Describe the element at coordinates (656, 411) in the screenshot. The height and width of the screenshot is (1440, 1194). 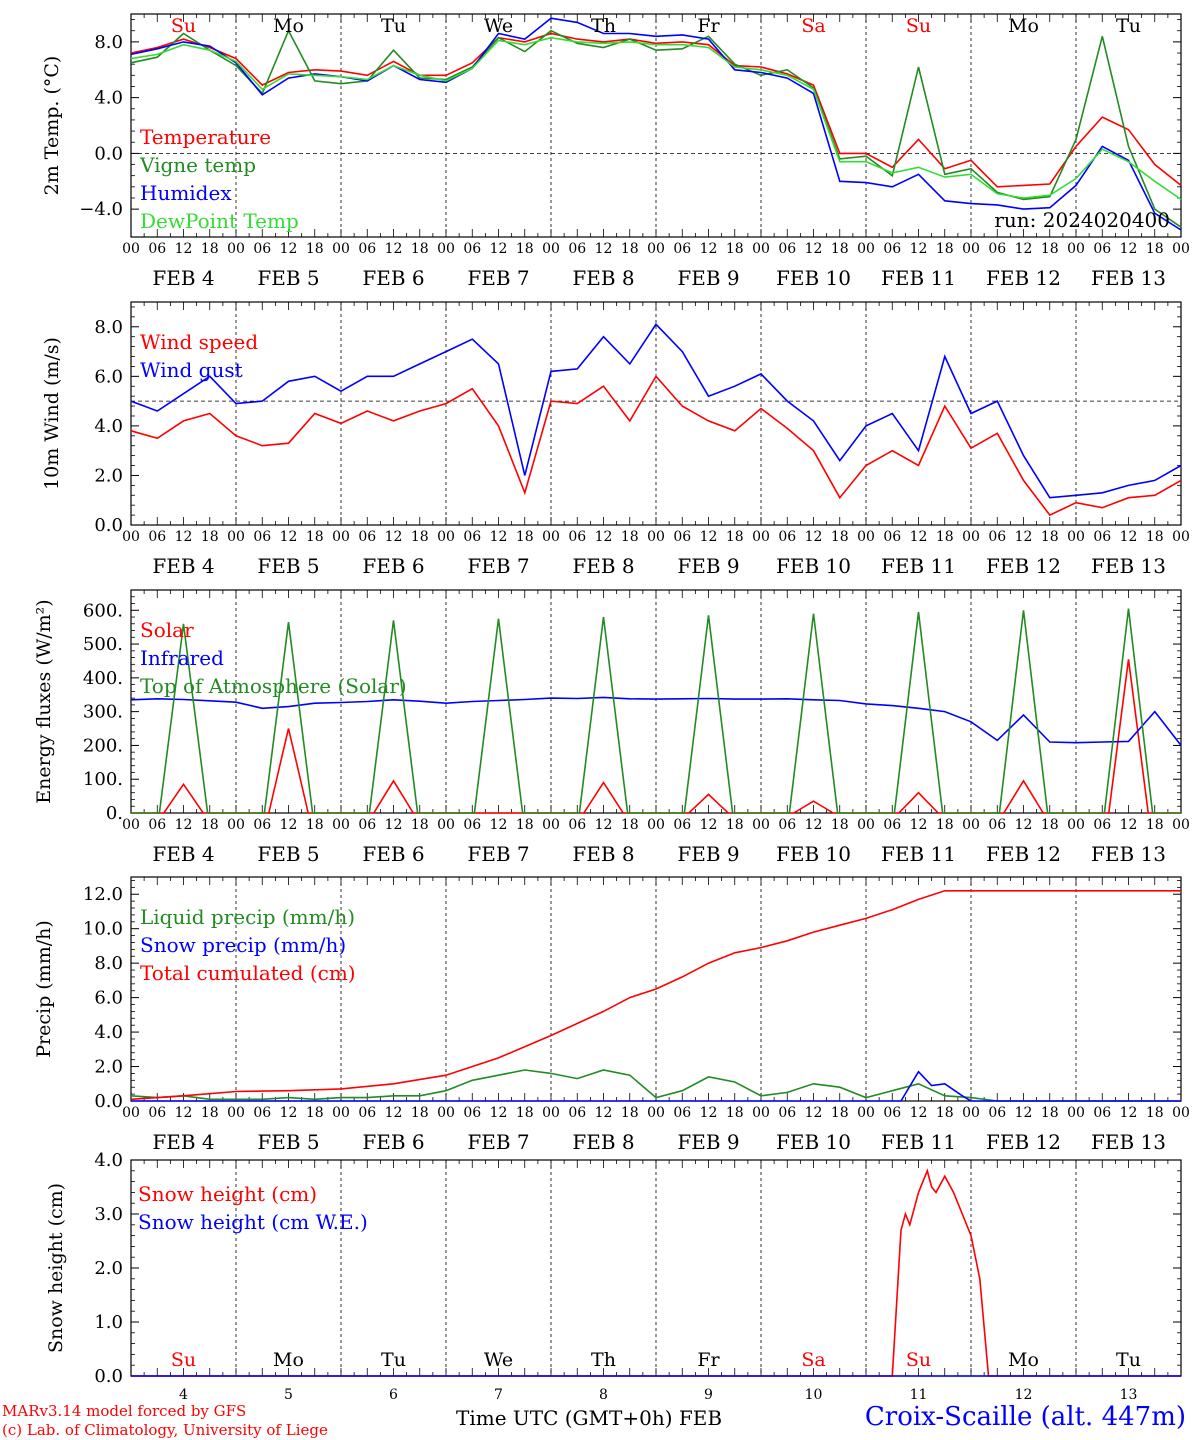
I see `series-line-wind-gust` at that location.